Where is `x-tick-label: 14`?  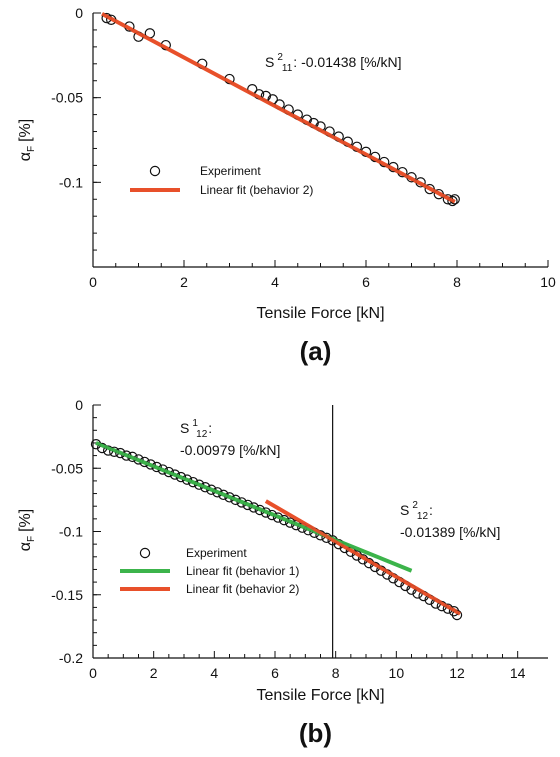 x-tick-label: 14 is located at coordinates (518, 673).